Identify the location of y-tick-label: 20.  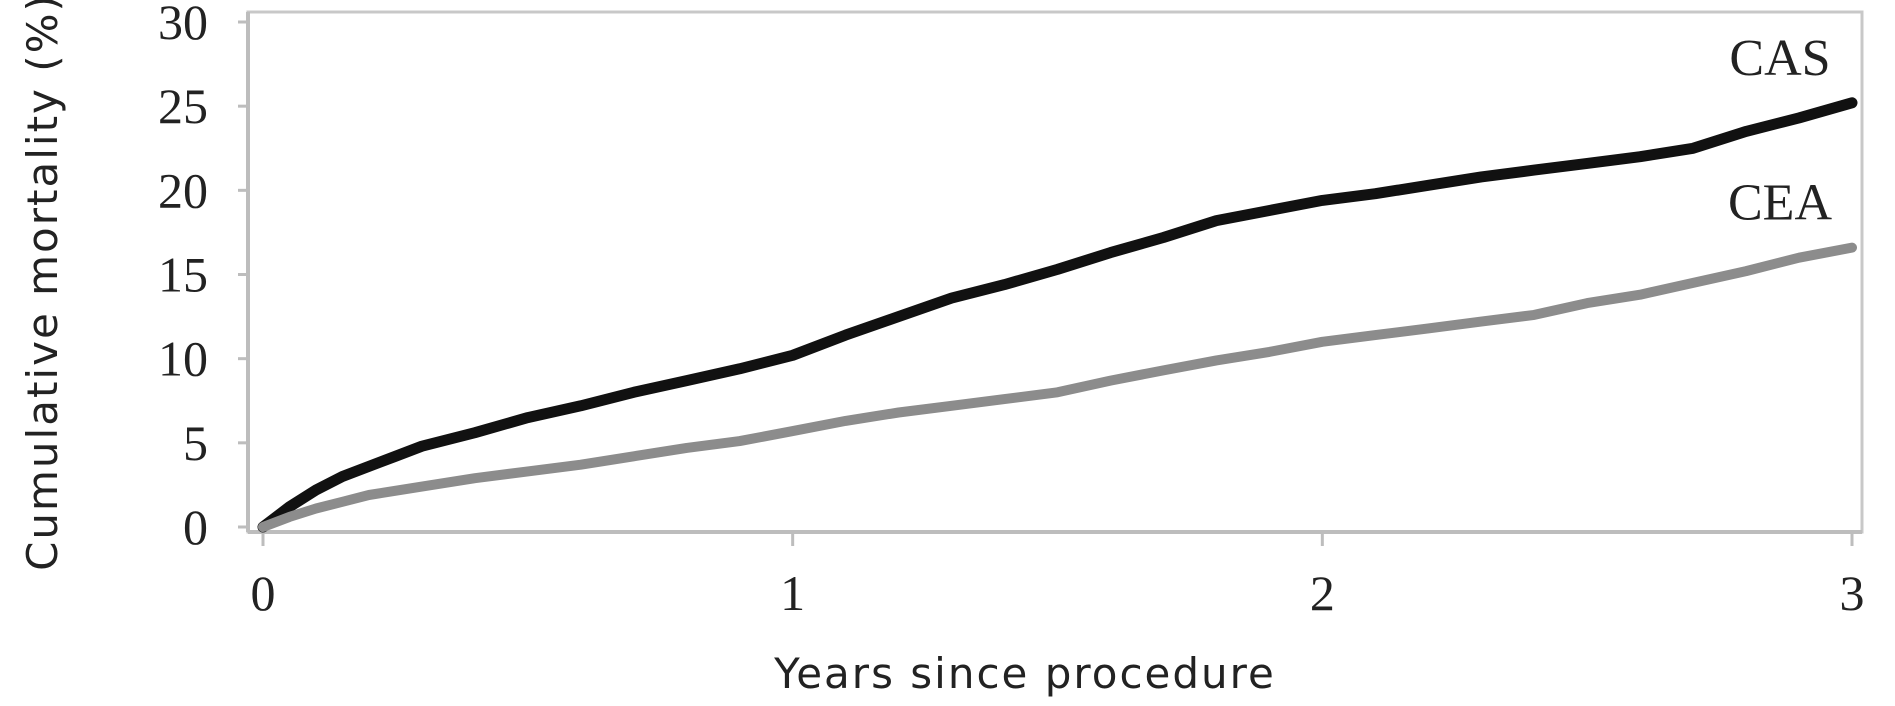
(183, 190).